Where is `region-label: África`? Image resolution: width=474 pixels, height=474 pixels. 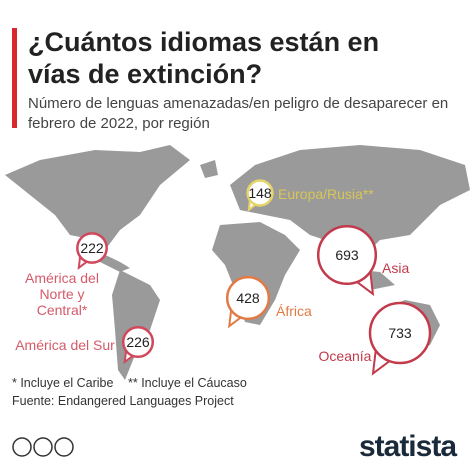
region-label: África is located at coordinates (294, 311).